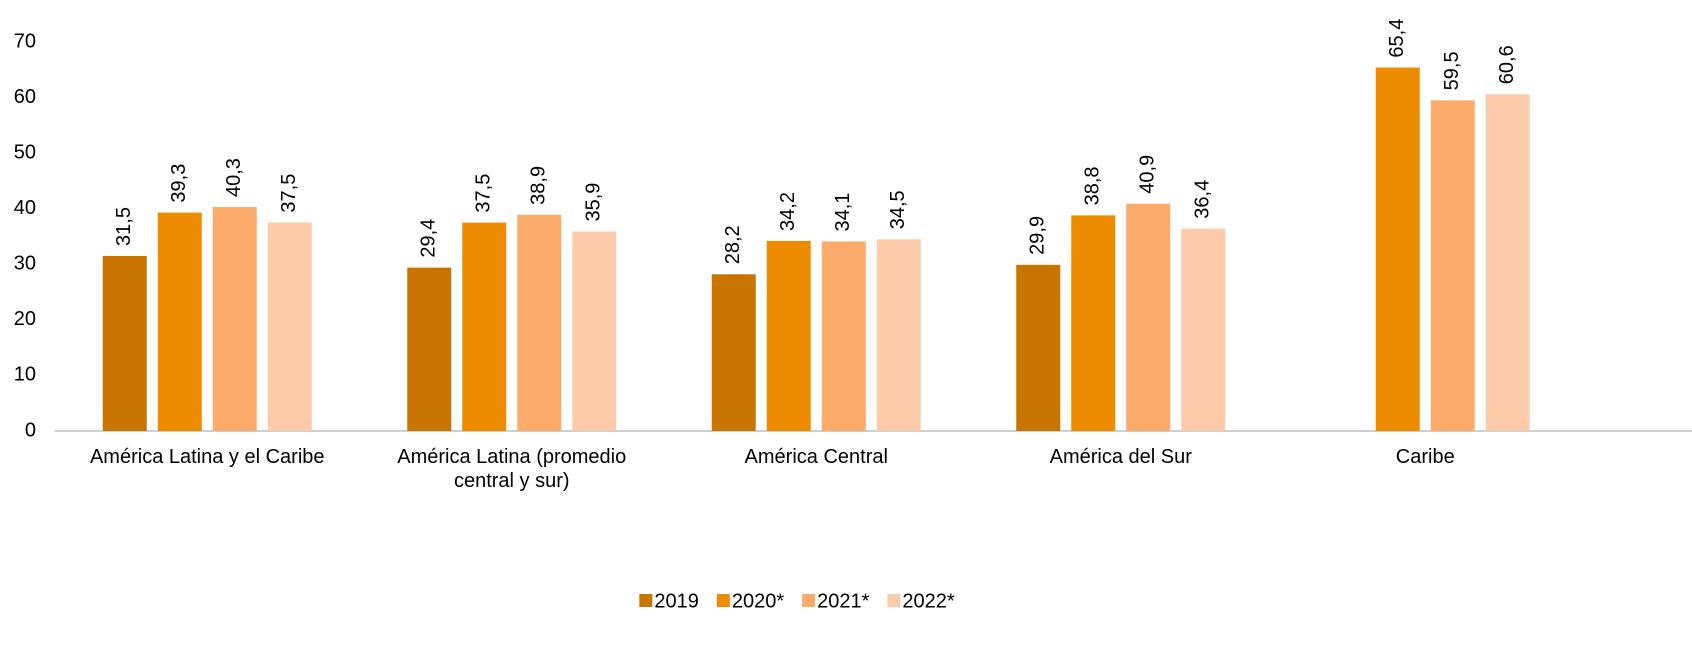 This screenshot has height=658, width=1692. Describe the element at coordinates (234, 177) in the screenshot. I see `data-label: 40,3` at that location.